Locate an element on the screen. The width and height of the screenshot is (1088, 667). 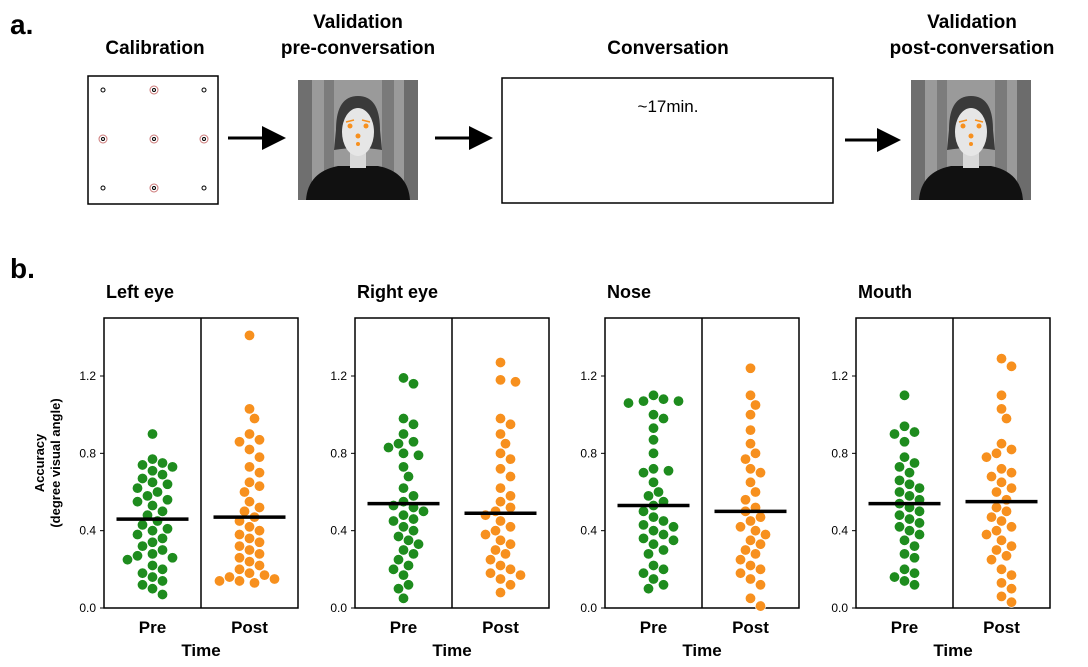
step-title: Calibration is located at coordinates (154, 48).